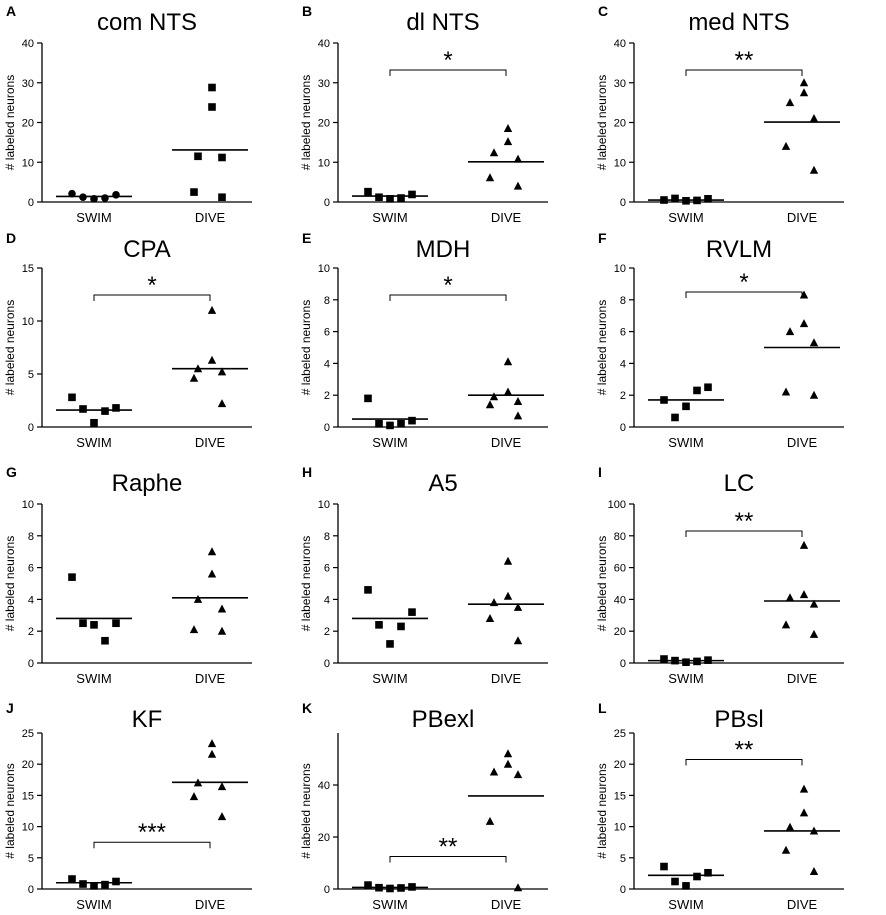  I want to click on panel-letter: K, so click(307, 708).